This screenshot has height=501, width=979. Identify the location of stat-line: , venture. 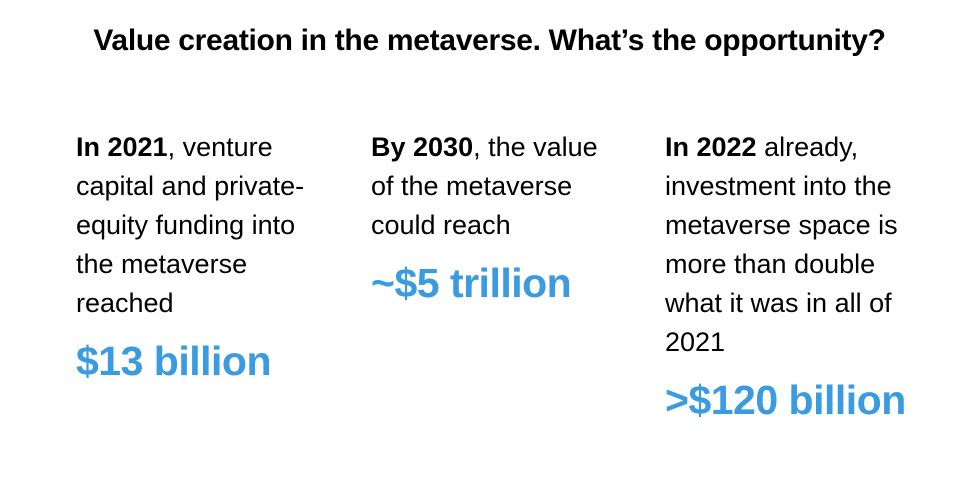
(220, 147).